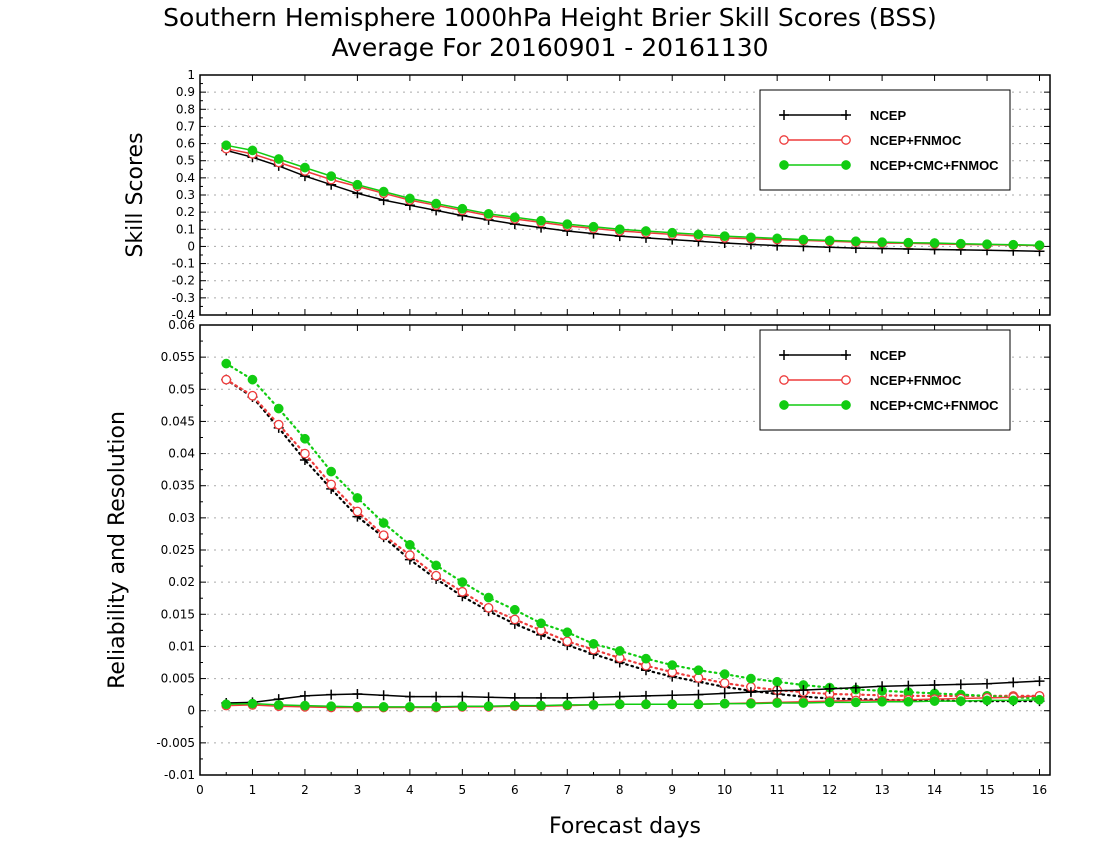  Describe the element at coordinates (178, 357) in the screenshot. I see `bottom-y-tick-label: 0.055` at that location.